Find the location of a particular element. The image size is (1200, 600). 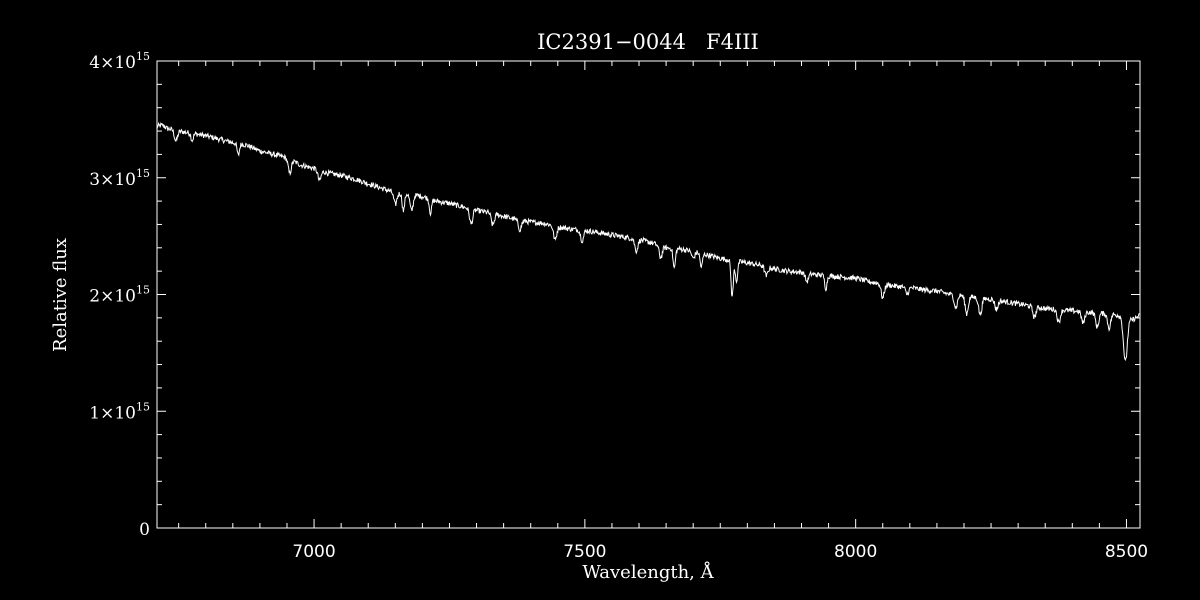

chart-title: IC2391−0044 F4III is located at coordinates (648, 42).